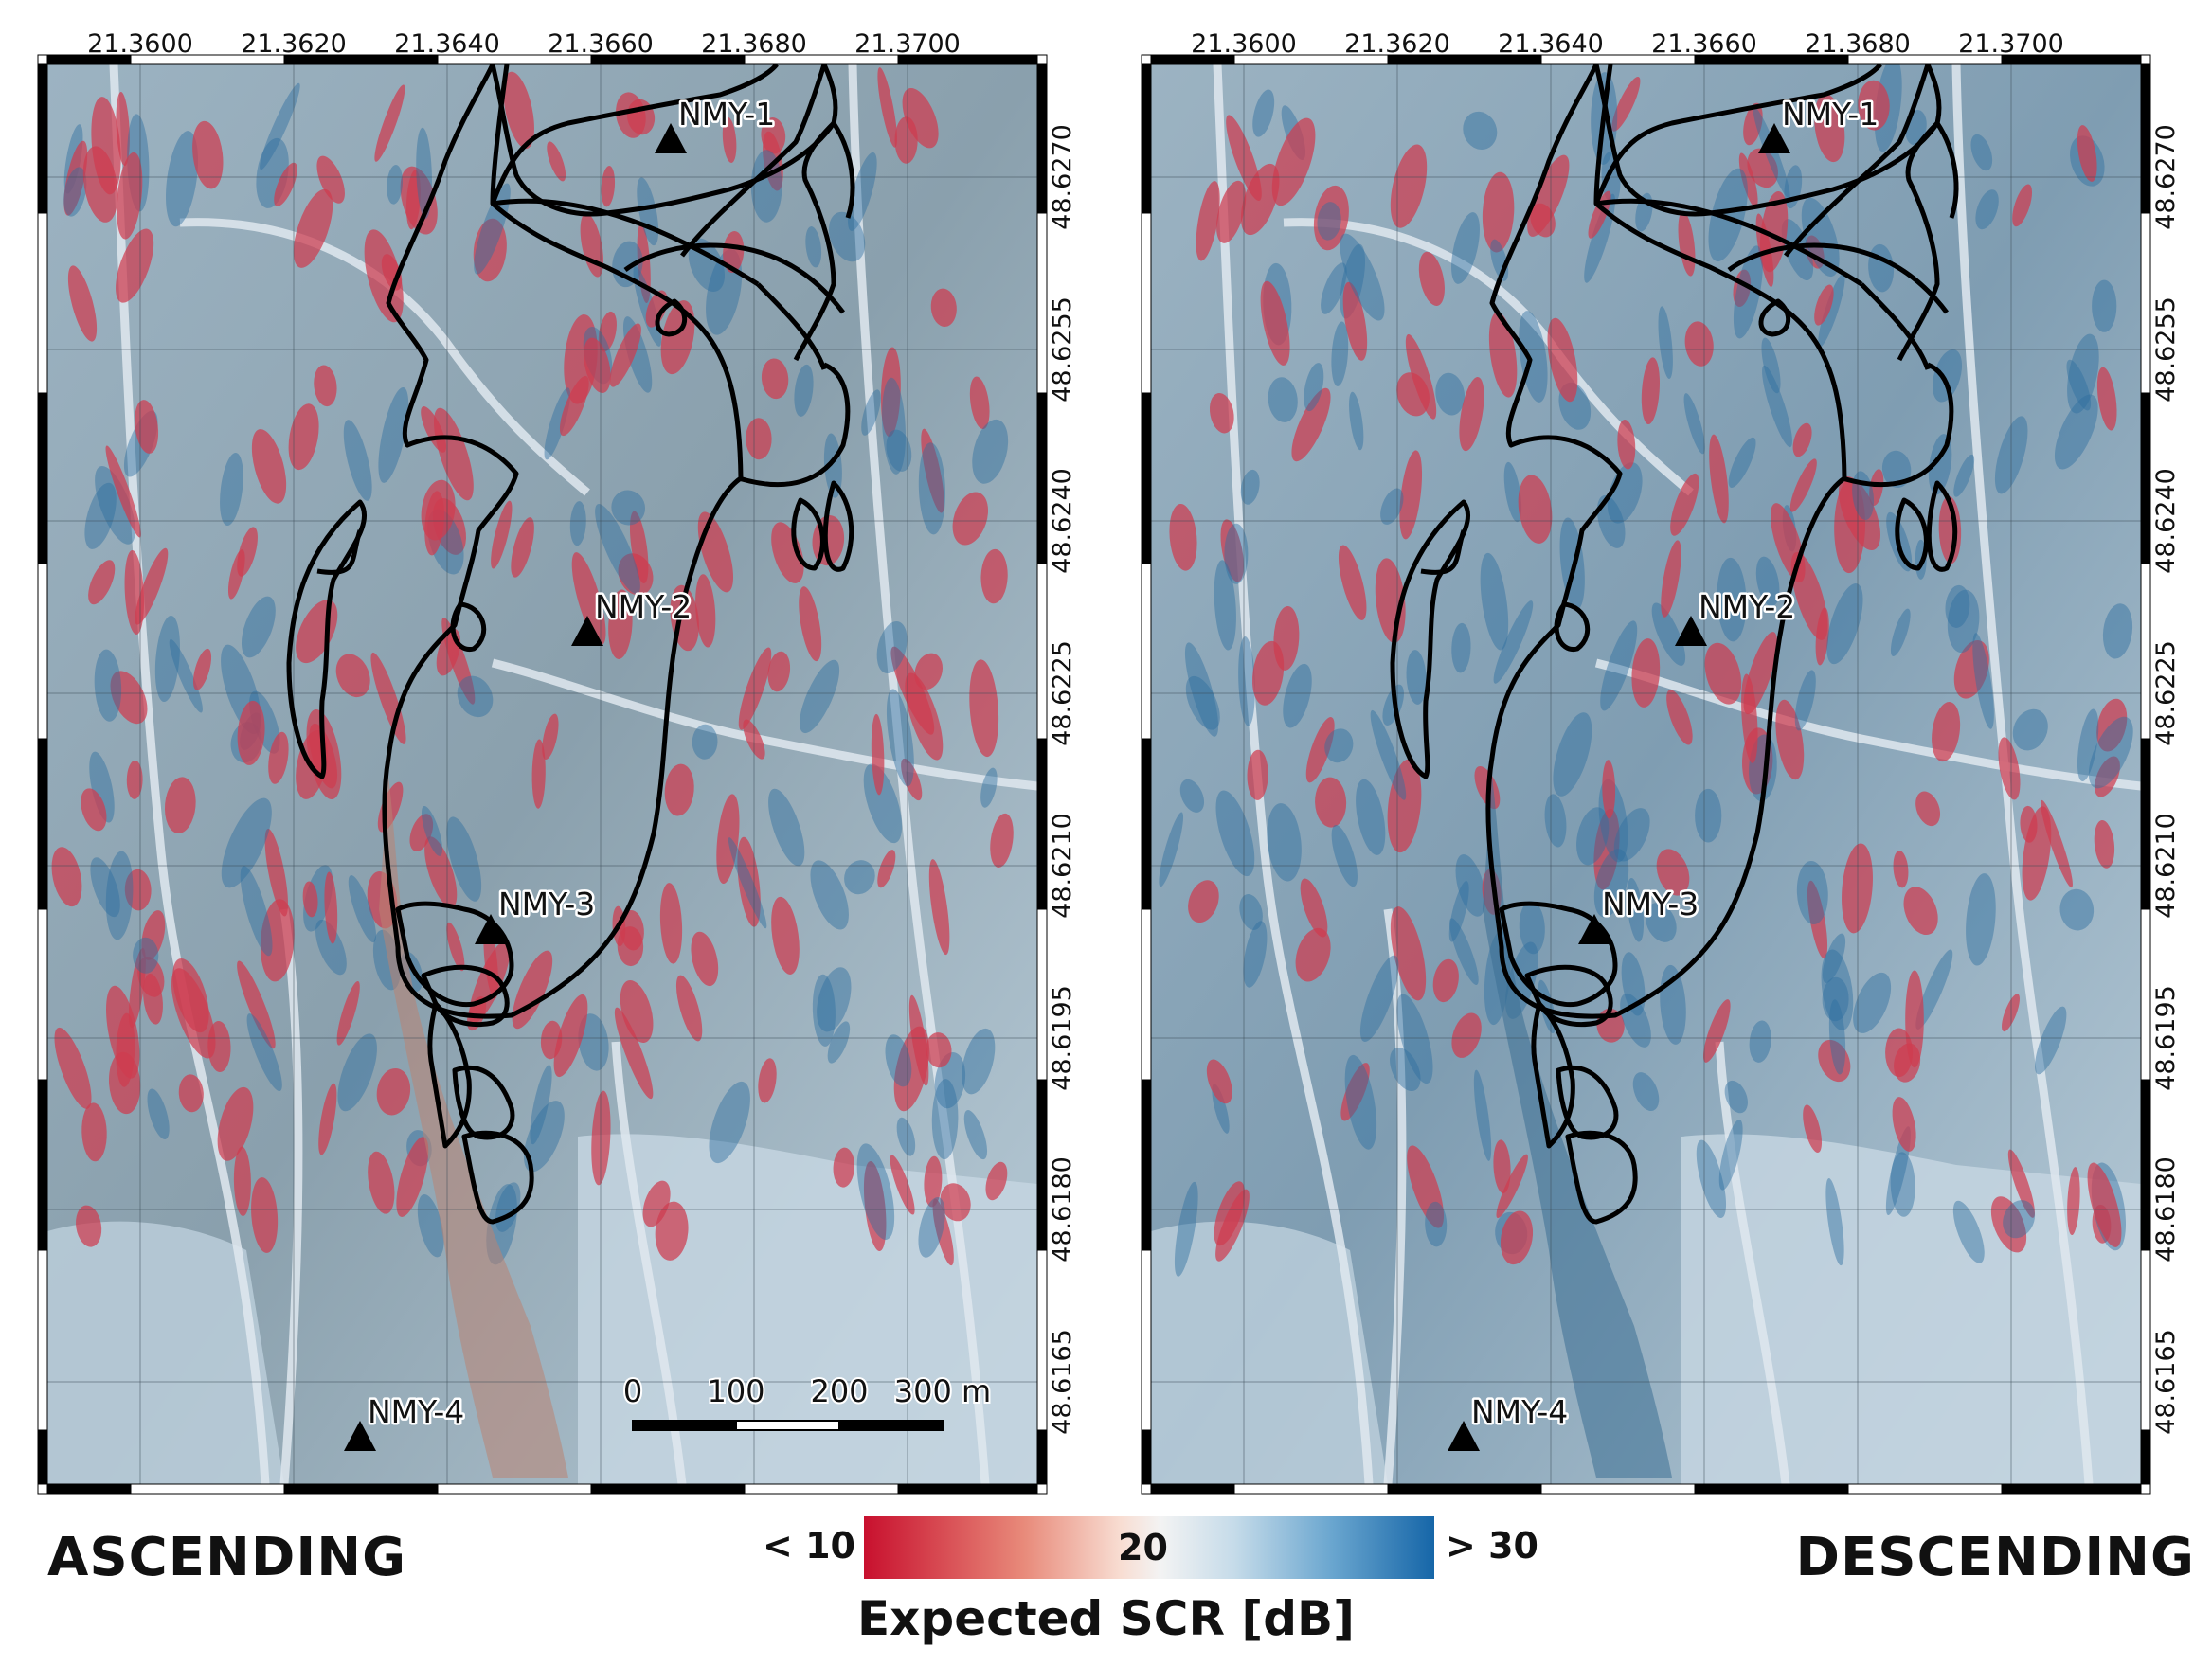  Describe the element at coordinates (1704, 44) in the screenshot. I see `desc-lon-tick-label: 21.3660` at that location.